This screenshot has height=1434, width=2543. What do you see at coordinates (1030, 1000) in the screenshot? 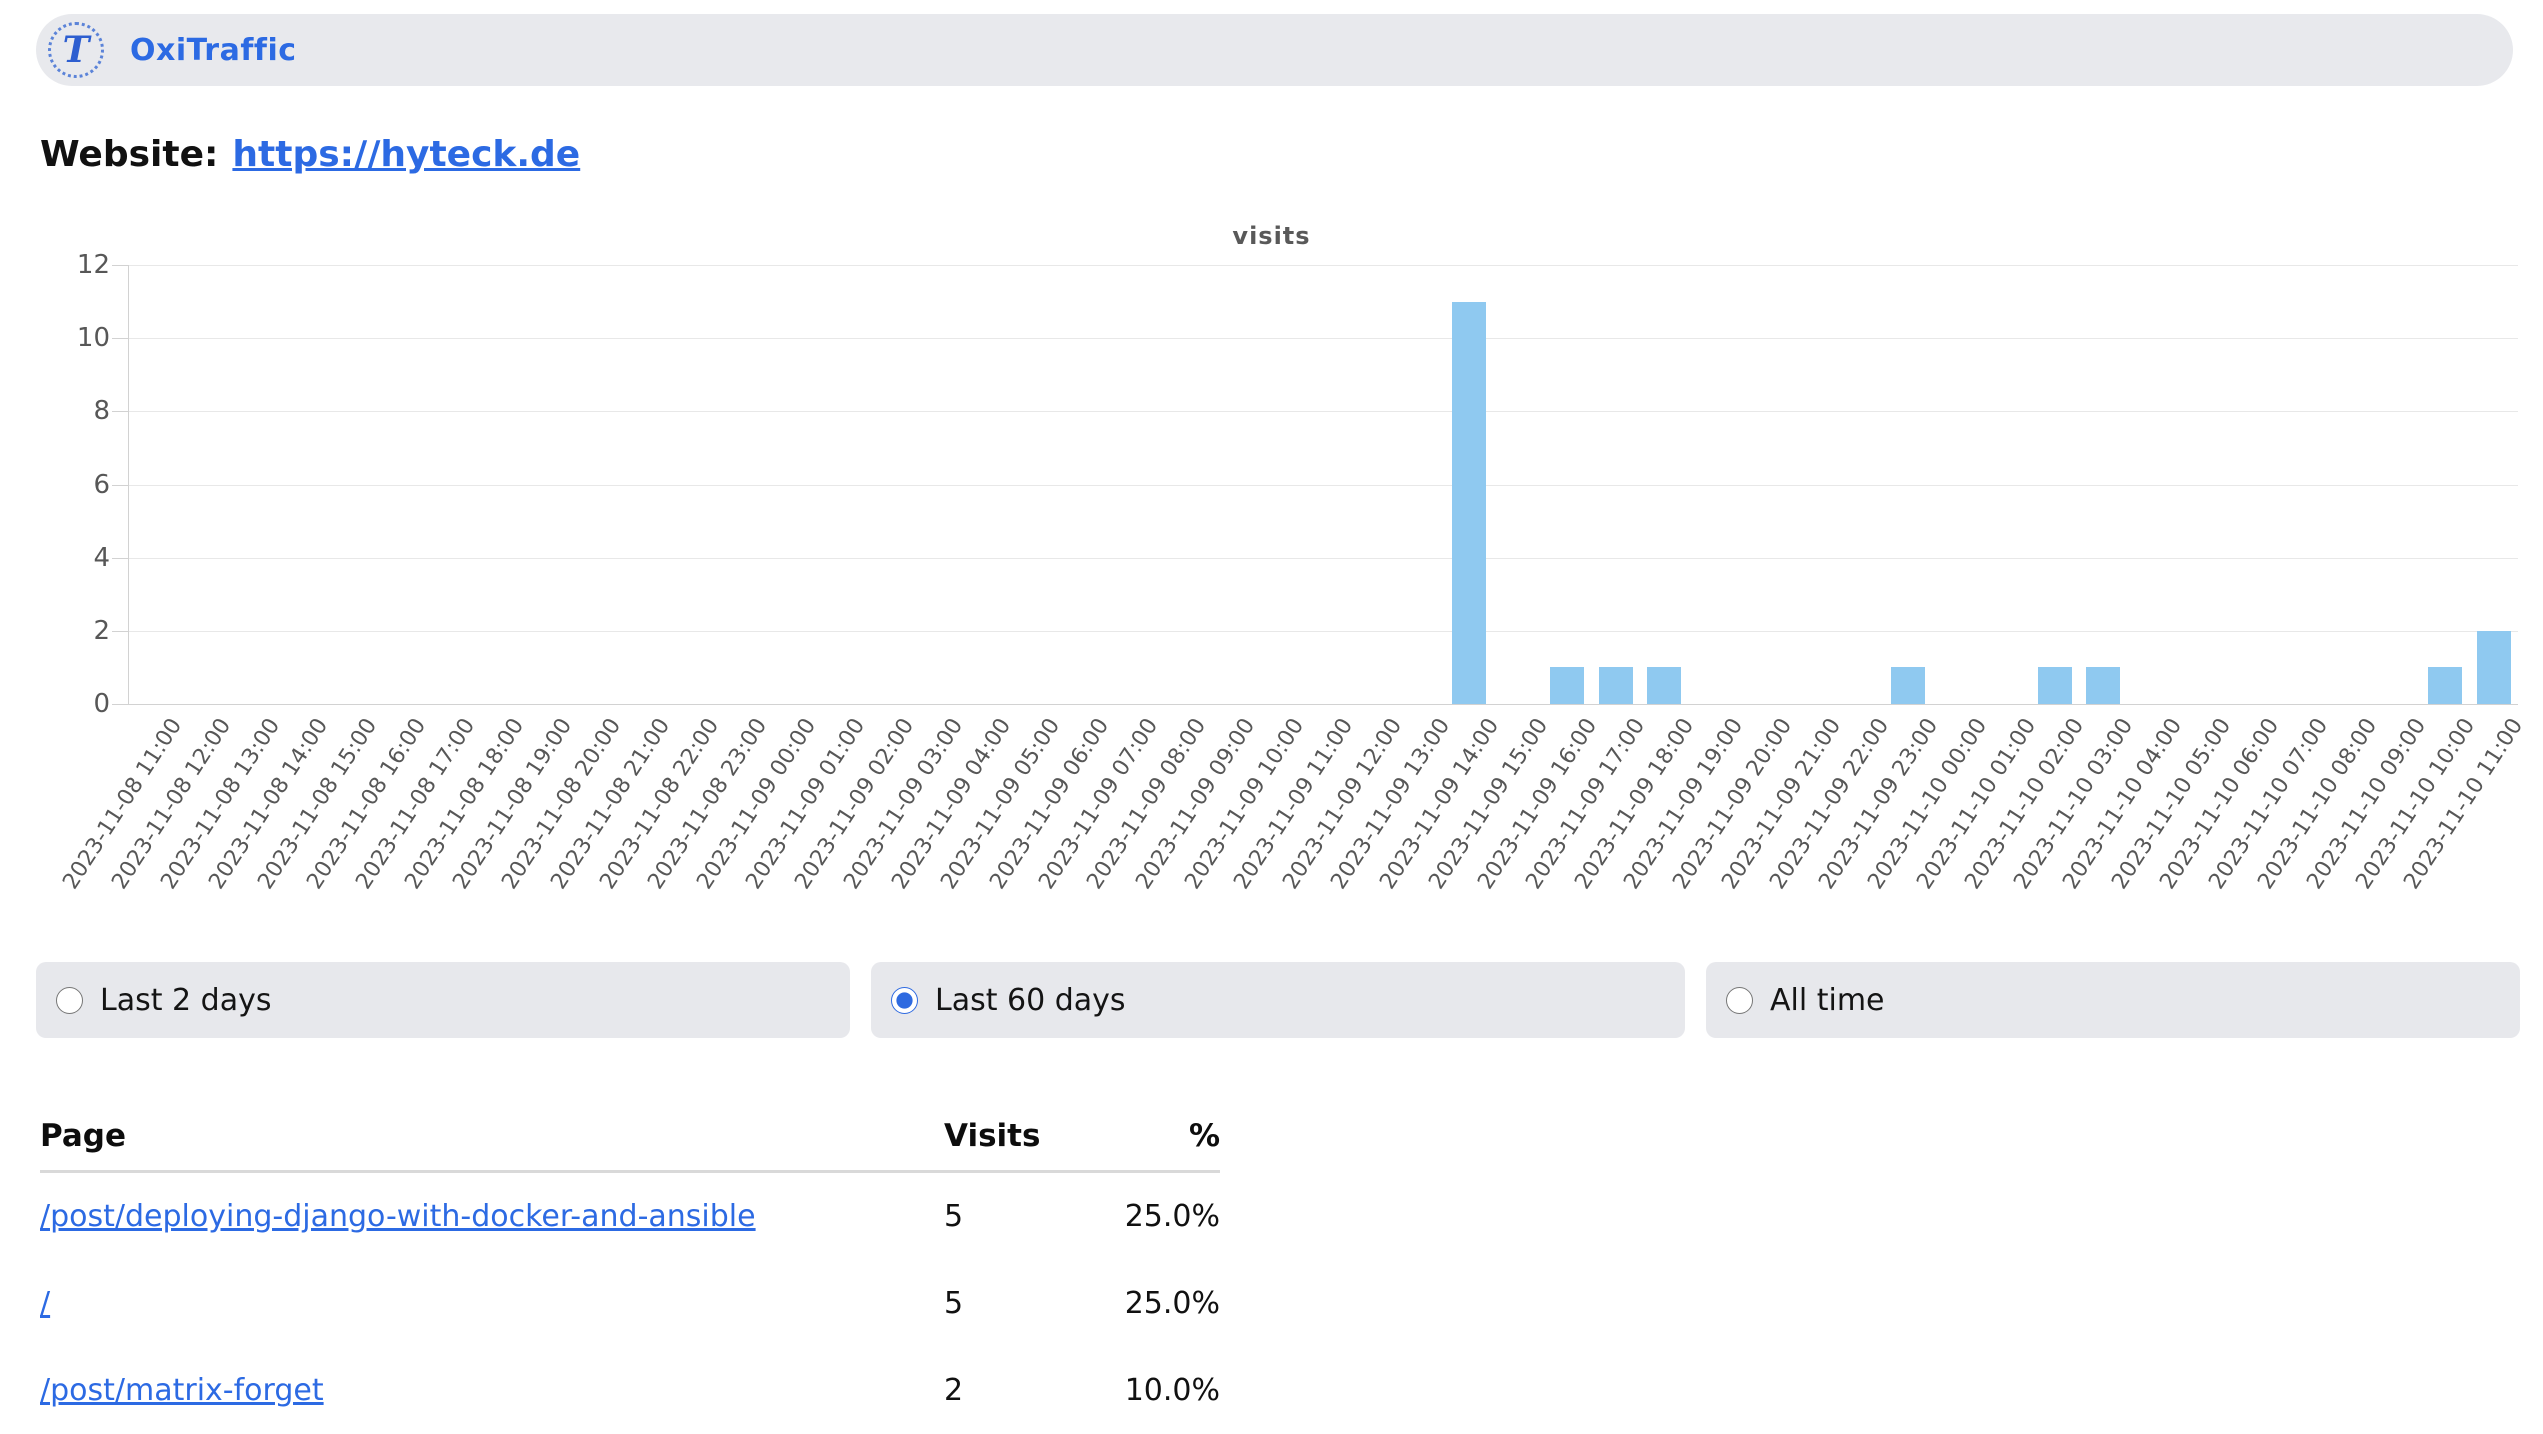
I see `range-label: Last 60 days` at bounding box center [1030, 1000].